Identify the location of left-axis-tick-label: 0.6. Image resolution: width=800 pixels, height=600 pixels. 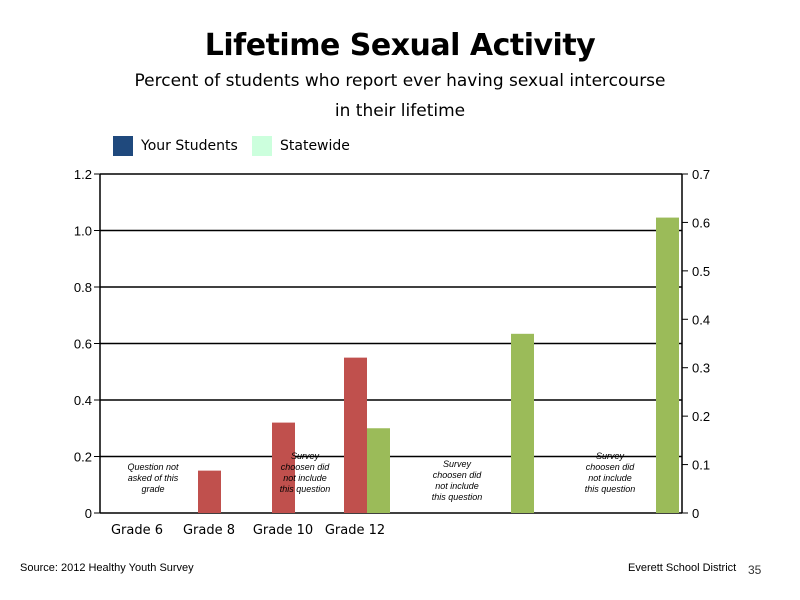
(83, 344).